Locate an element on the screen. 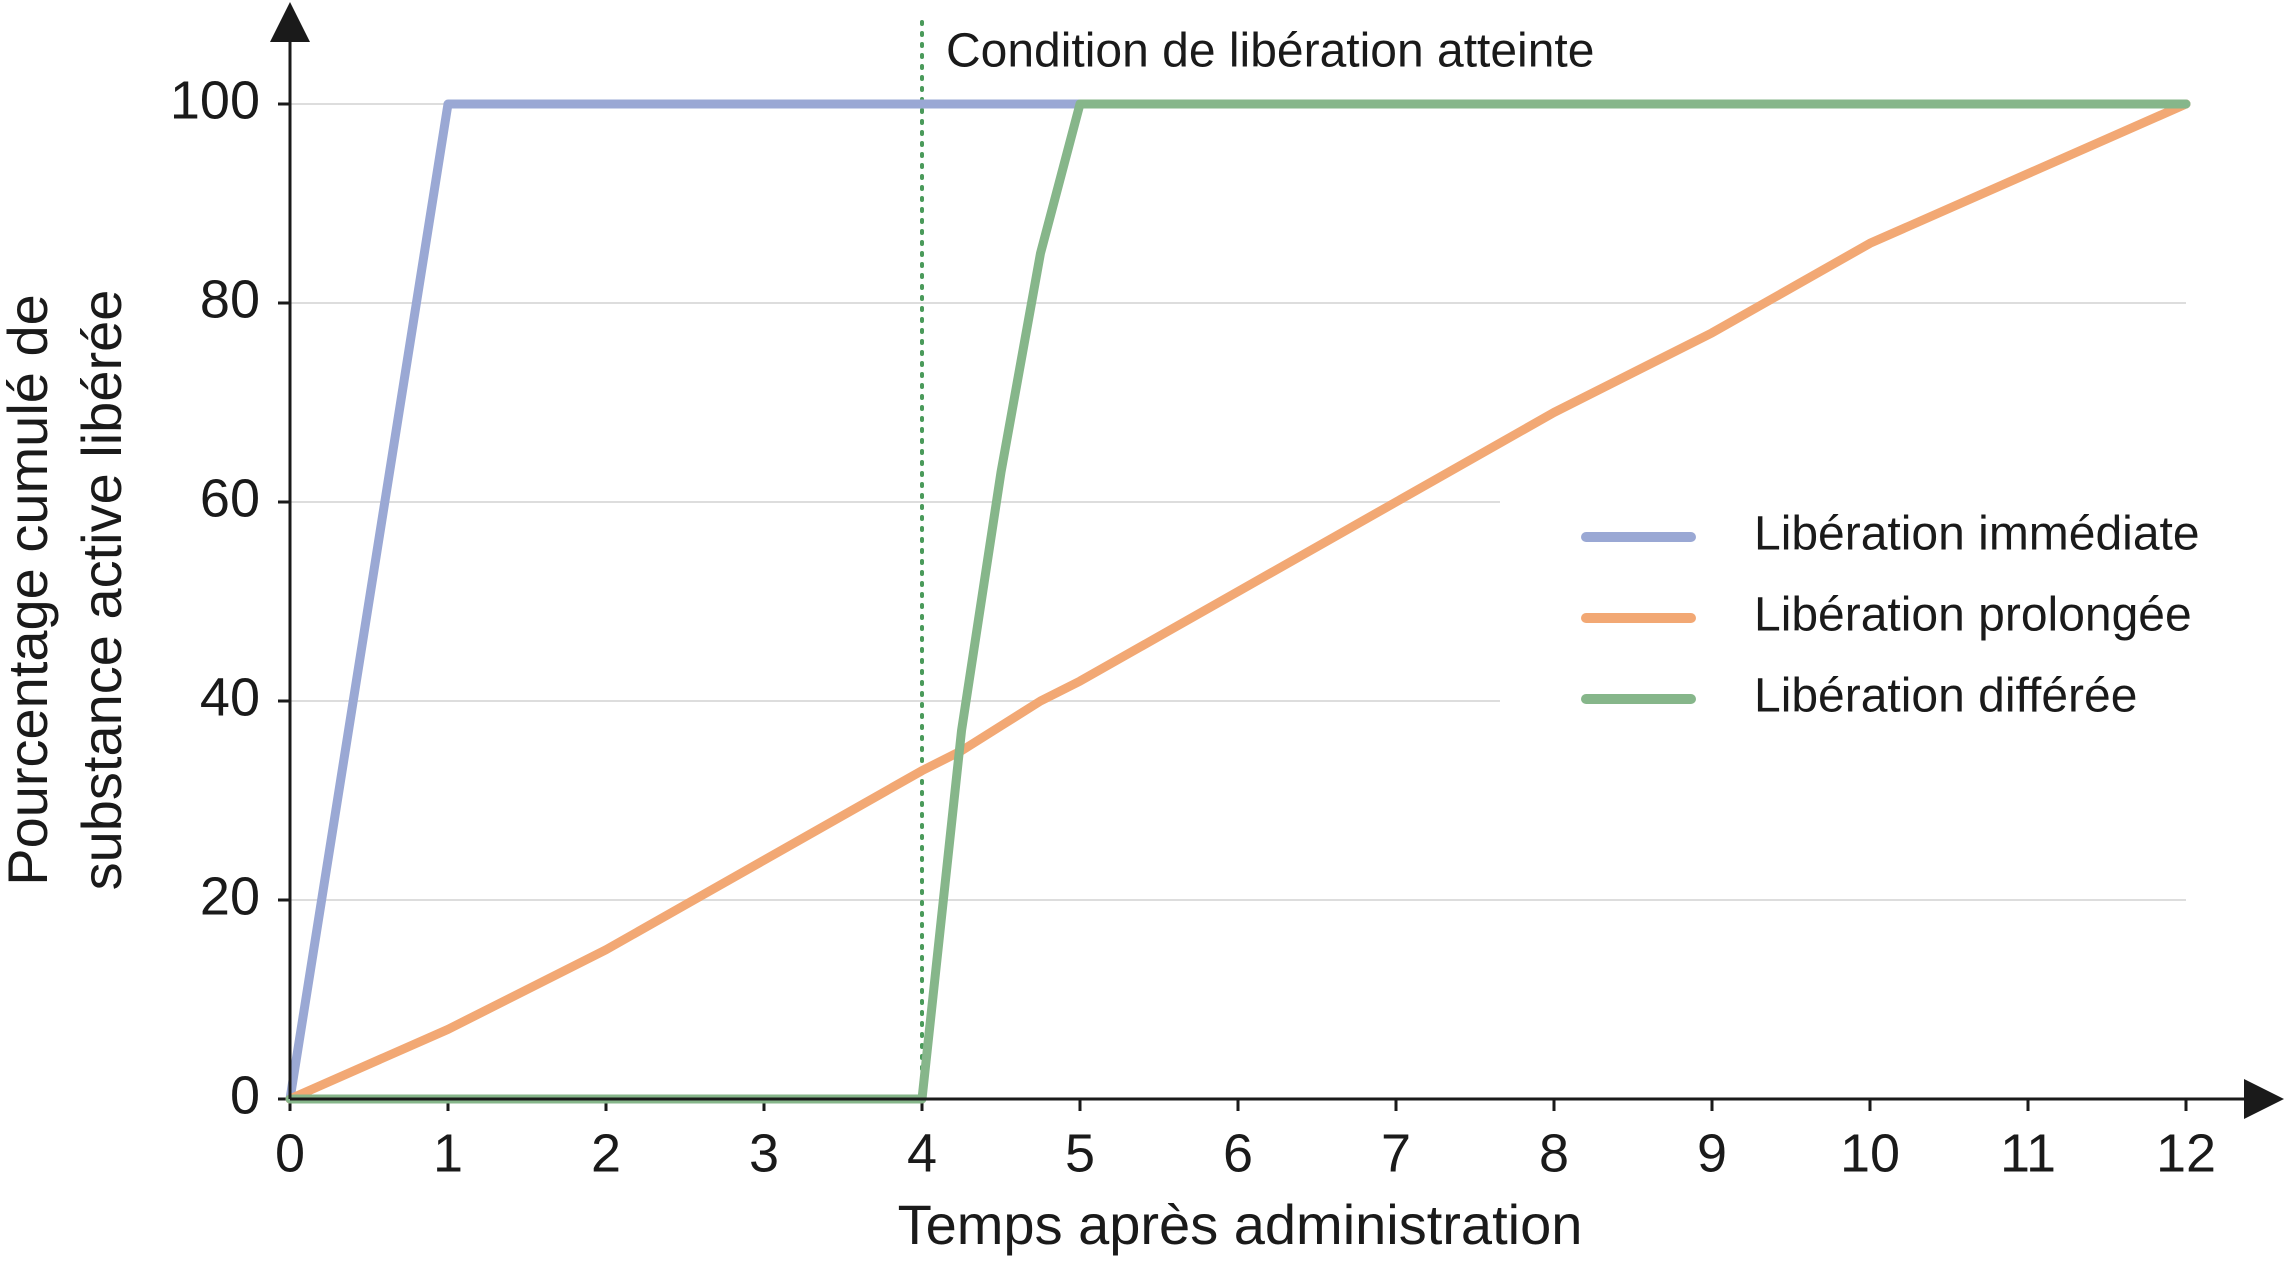  y-tick-label: 0 is located at coordinates (245, 1095).